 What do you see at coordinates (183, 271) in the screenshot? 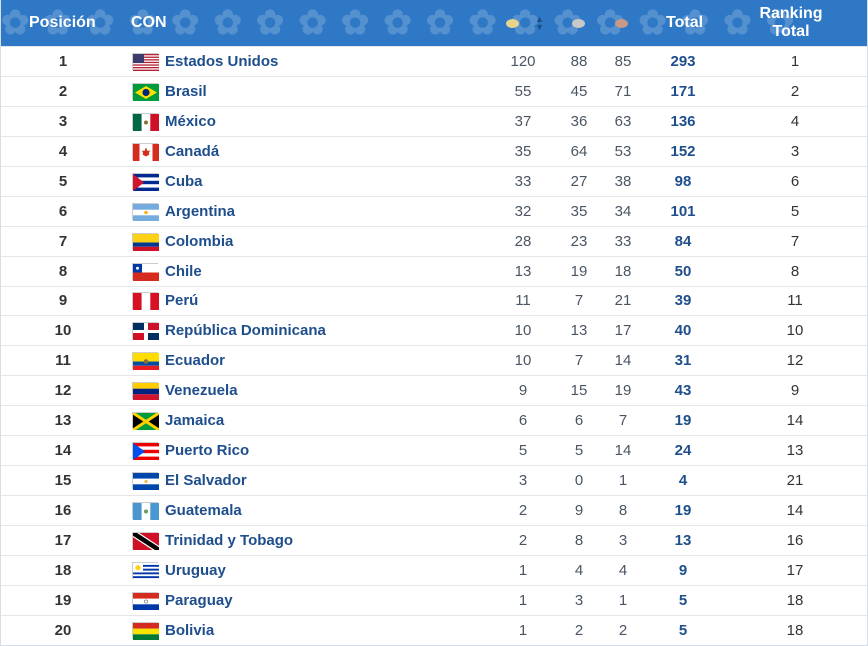
I see `country-link: Chile` at bounding box center [183, 271].